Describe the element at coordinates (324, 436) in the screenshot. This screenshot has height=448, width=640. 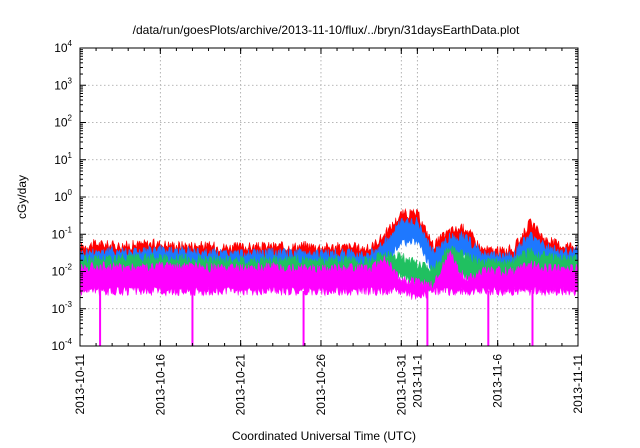
I see `x-axis-label: Coordinated Universal Time (UTC)` at that location.